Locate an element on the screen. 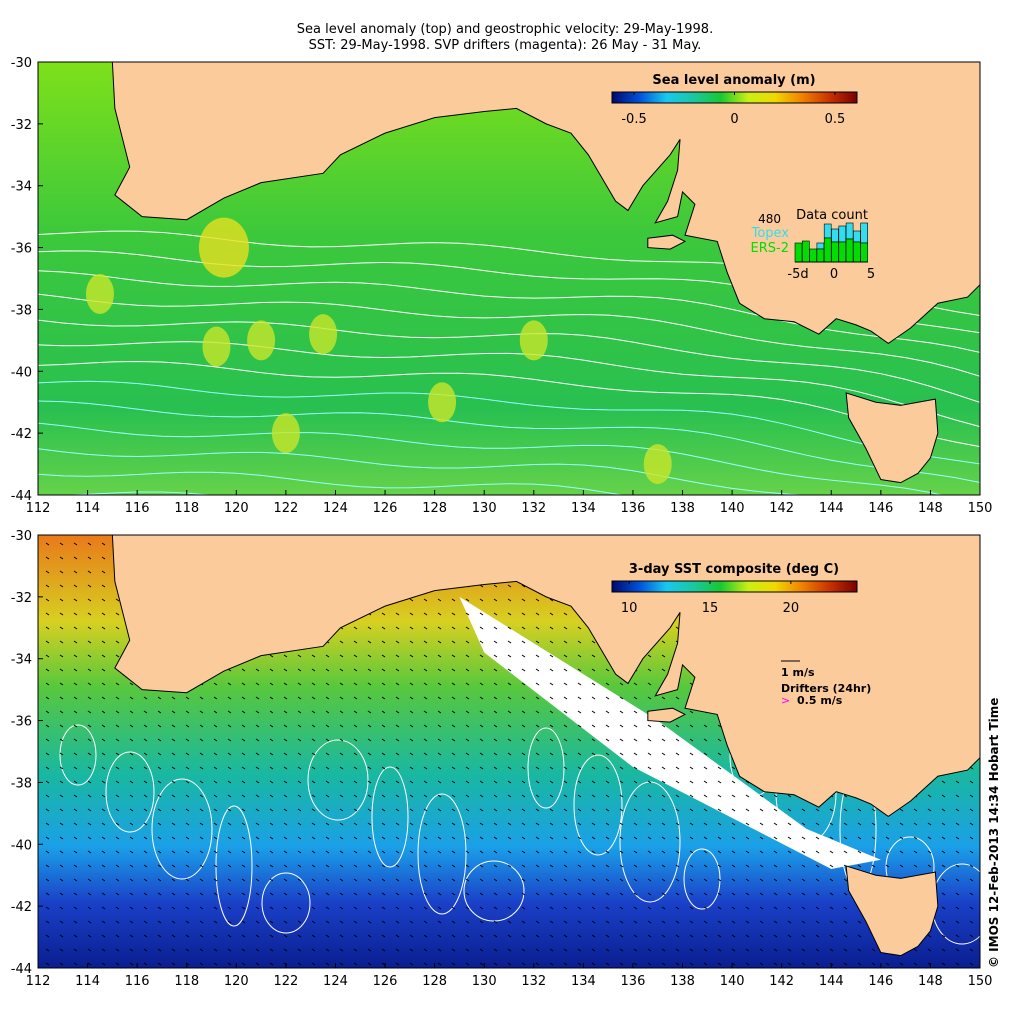 The height and width of the screenshot is (1020, 1020). drifters-label: Drifters (24hr) is located at coordinates (826, 688).